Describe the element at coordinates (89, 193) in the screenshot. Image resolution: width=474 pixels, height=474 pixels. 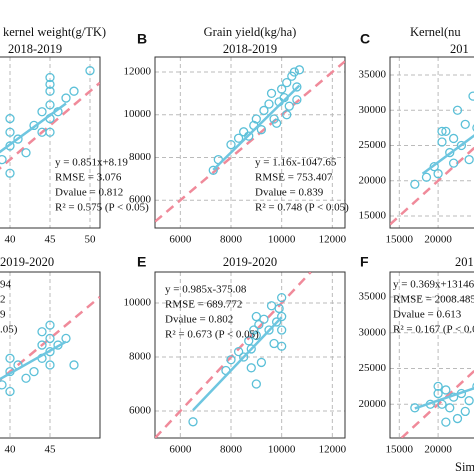
I see `annotation: Dvalue = 0.812` at that location.